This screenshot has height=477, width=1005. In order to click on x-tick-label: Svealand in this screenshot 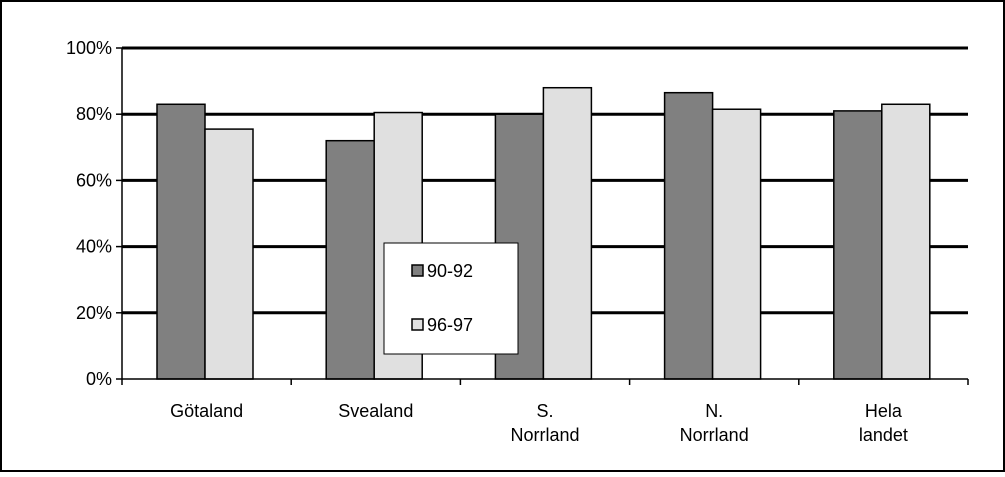, I will do `click(375, 411)`.